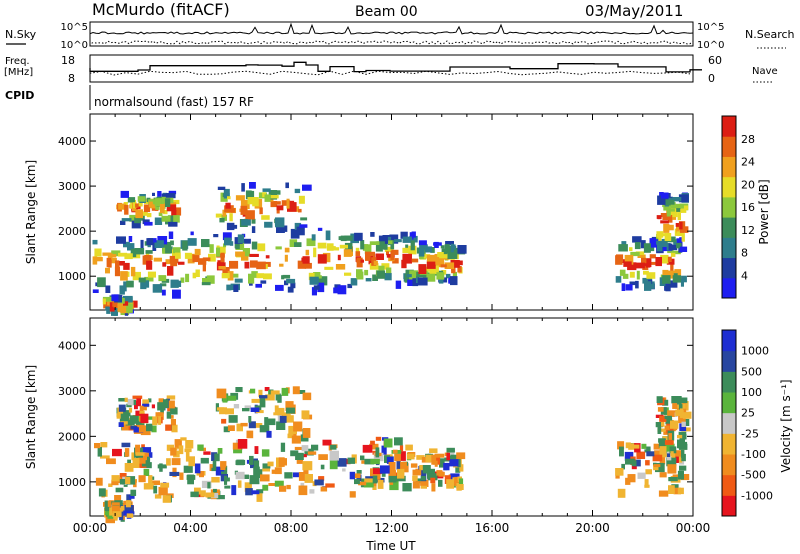  What do you see at coordinates (395, 67) in the screenshot?
I see `freq-line` at bounding box center [395, 67].